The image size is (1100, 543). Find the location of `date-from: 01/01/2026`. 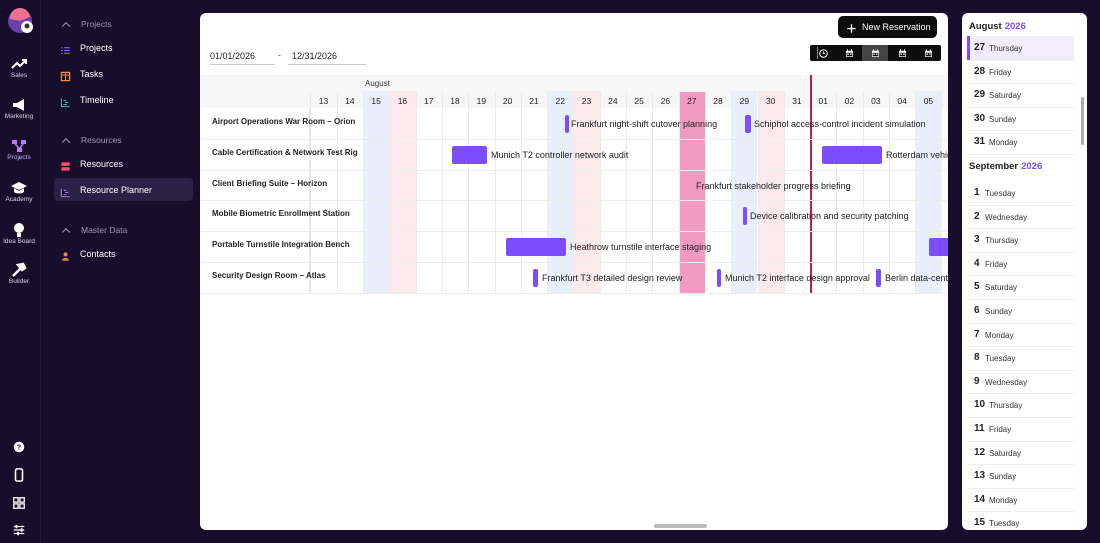

date-from: 01/01/2026 is located at coordinates (242, 58).